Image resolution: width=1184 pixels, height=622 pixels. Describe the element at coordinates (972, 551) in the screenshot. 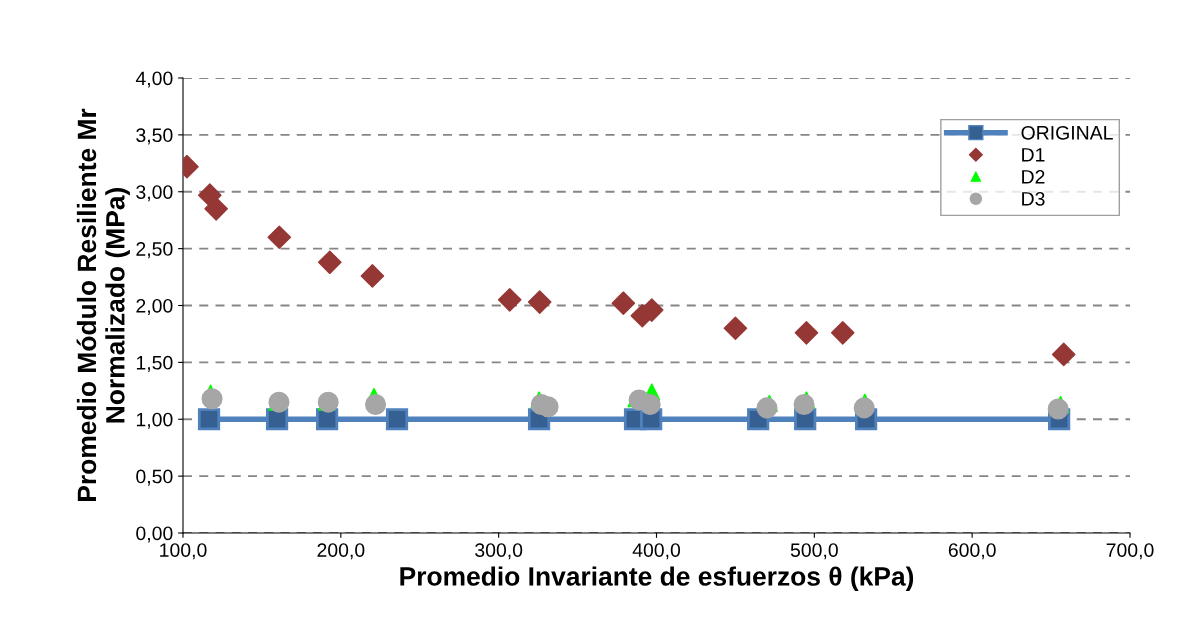

I see `x-tick-label: 600,0` at that location.